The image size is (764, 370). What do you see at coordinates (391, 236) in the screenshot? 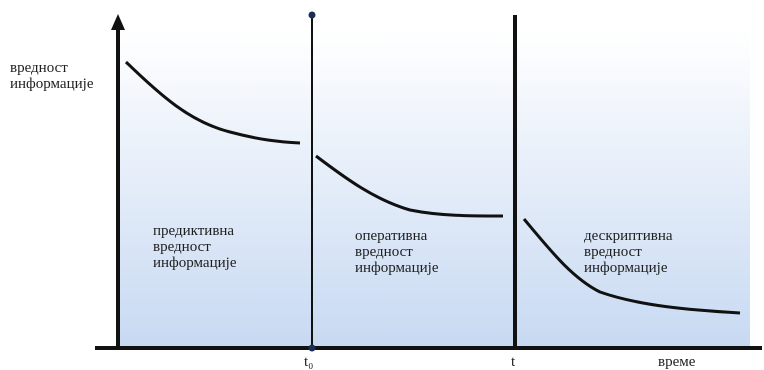
I see `operative-label-line-1: оперативна` at bounding box center [391, 236].